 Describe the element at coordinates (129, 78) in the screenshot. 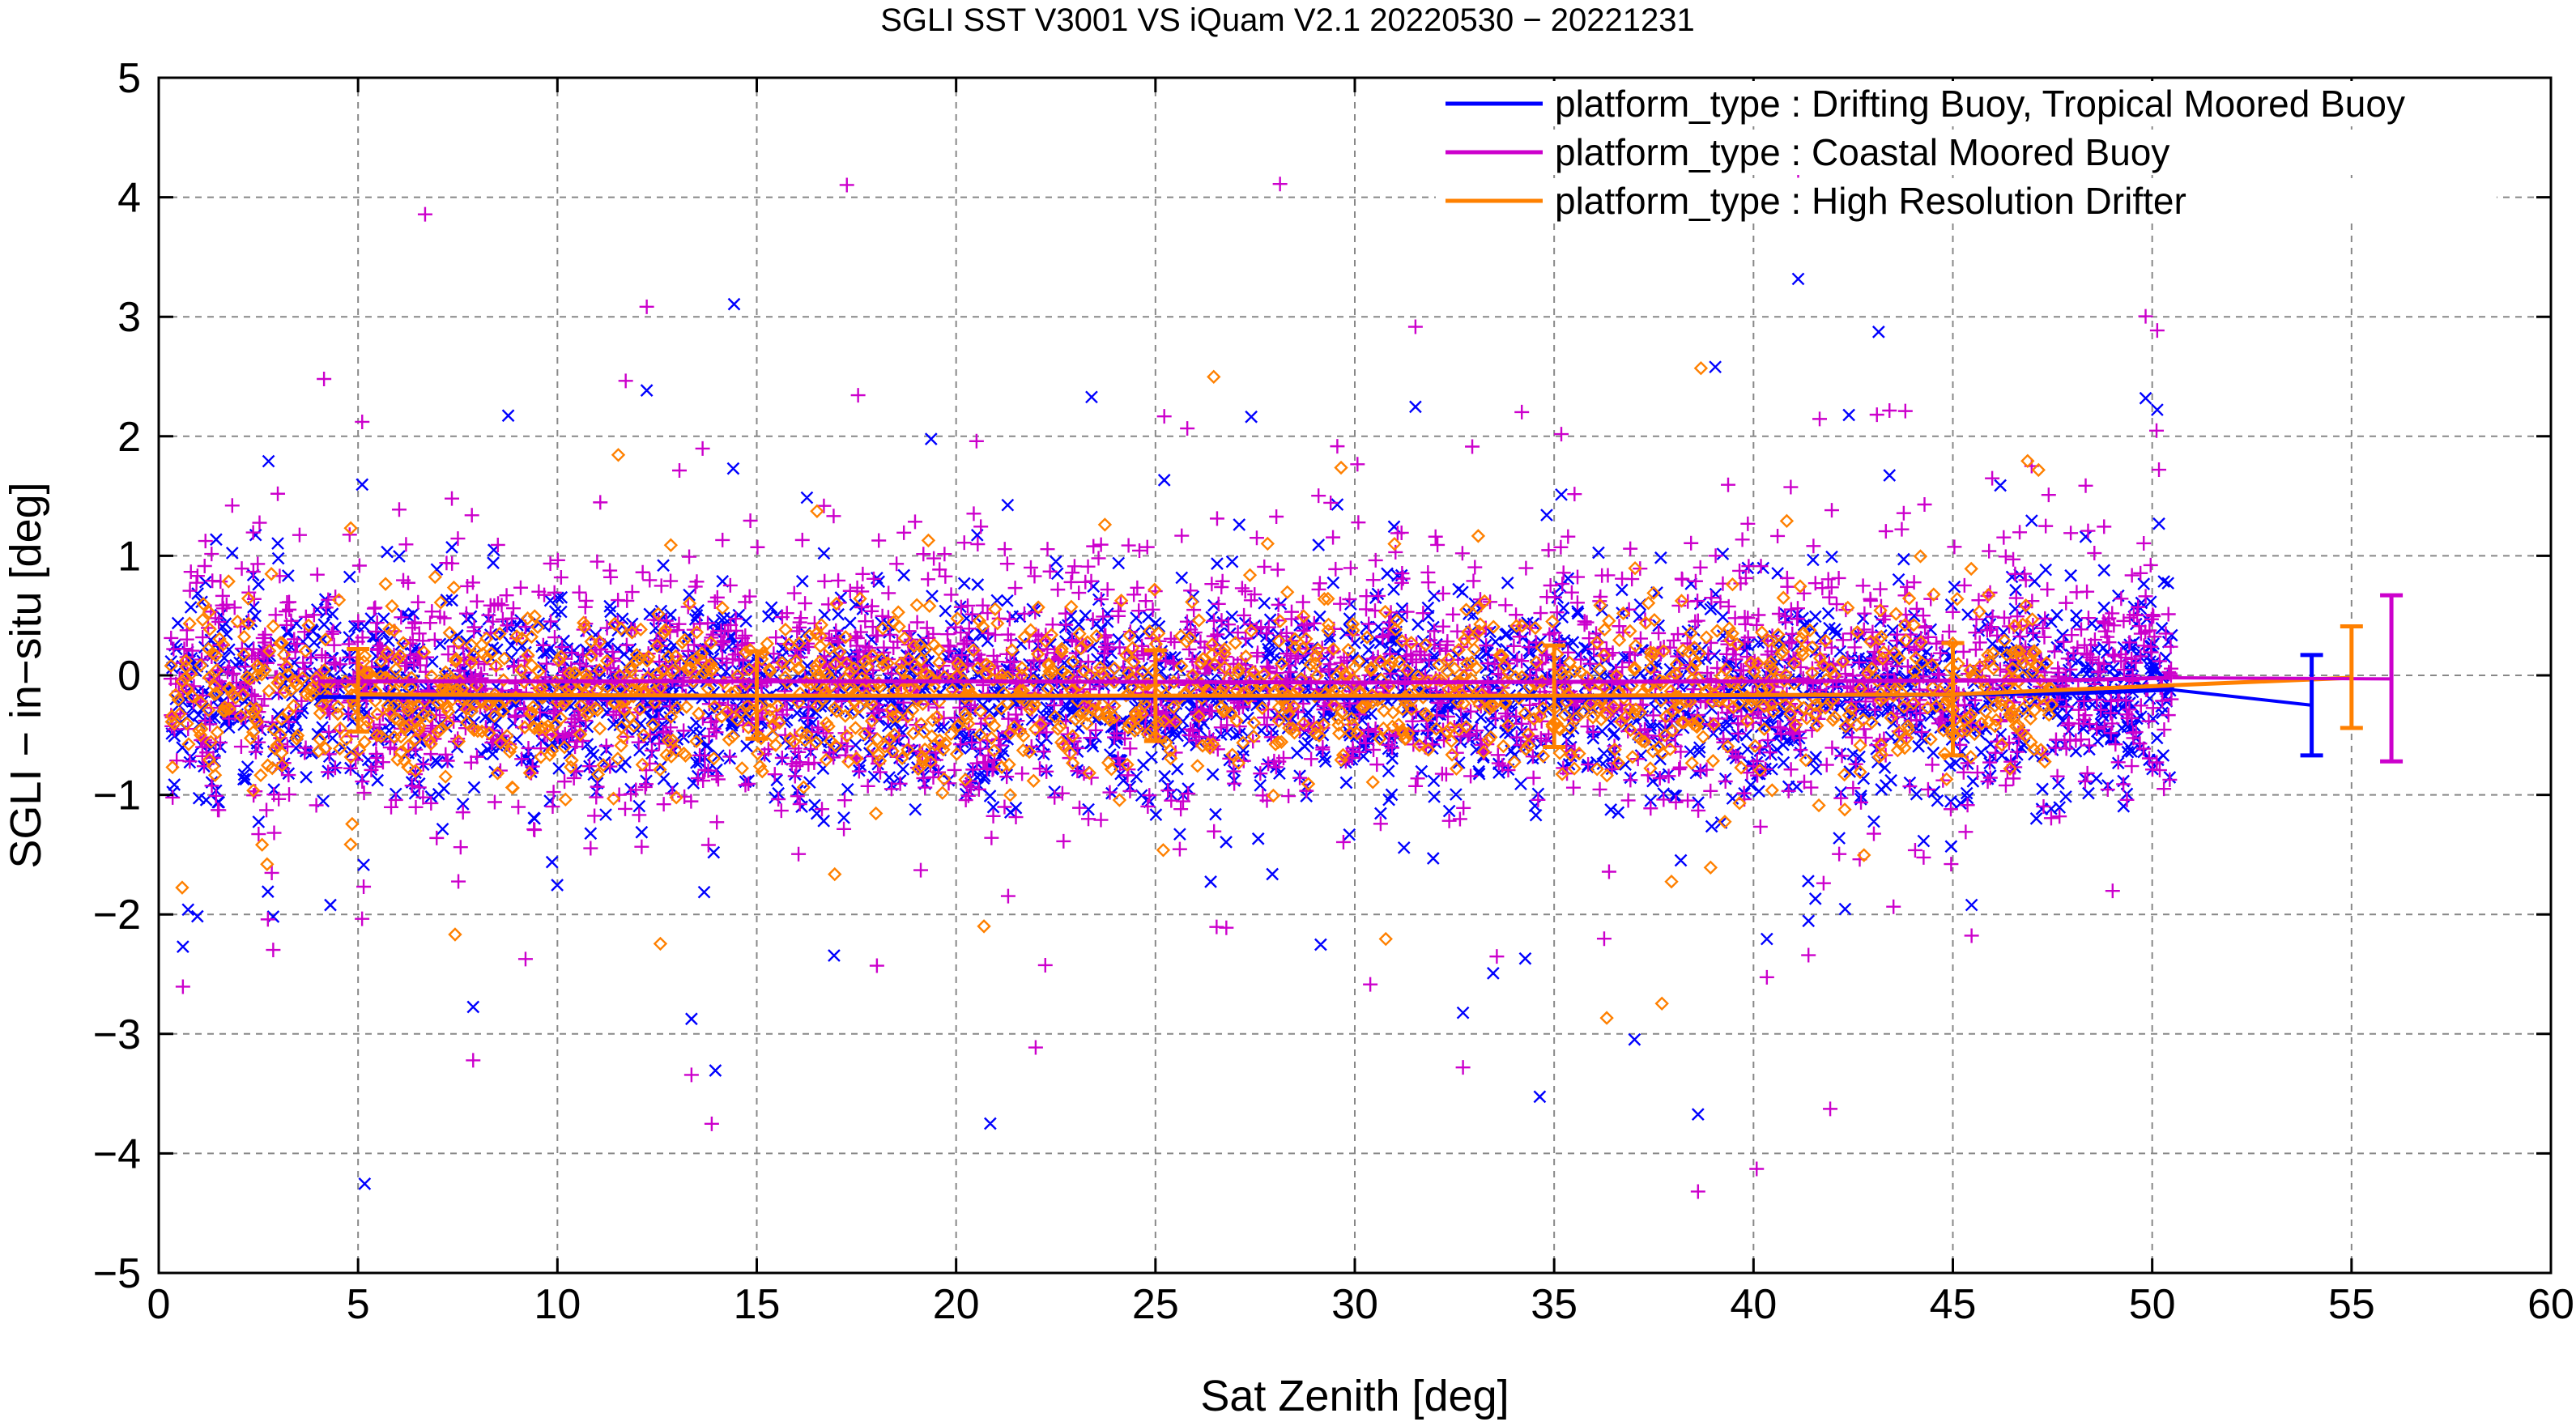

I see `y-tick-label: 5` at that location.